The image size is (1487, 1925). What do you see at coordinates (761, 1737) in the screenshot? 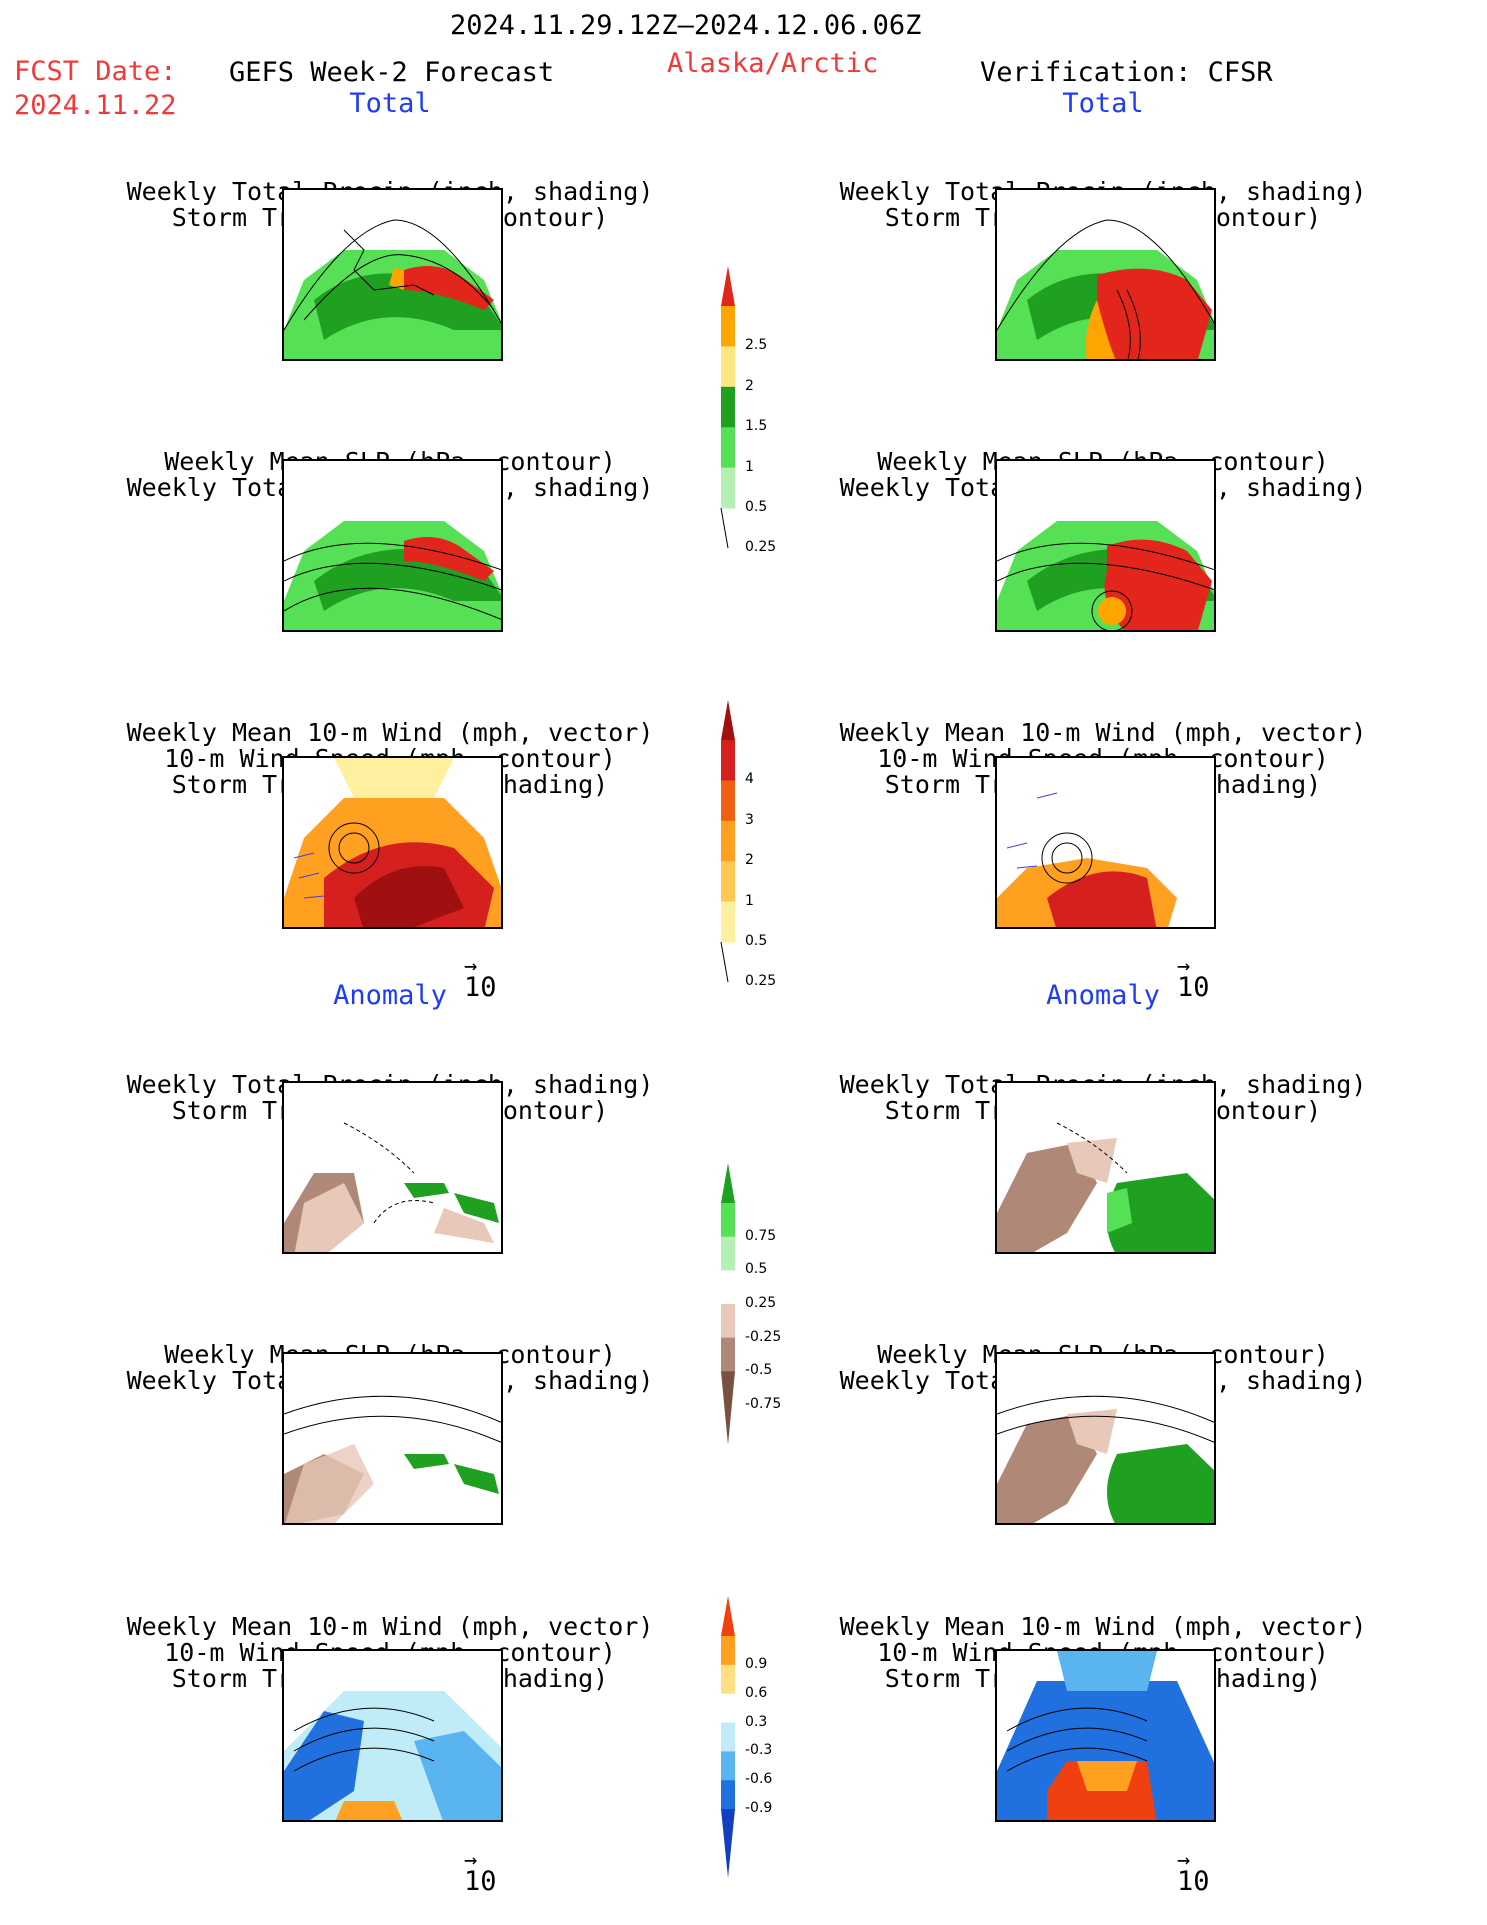
I see `colorbar-track-anom: 0.9 0.6 0.3 -0.3 -0.6 -0.9` at bounding box center [761, 1737].